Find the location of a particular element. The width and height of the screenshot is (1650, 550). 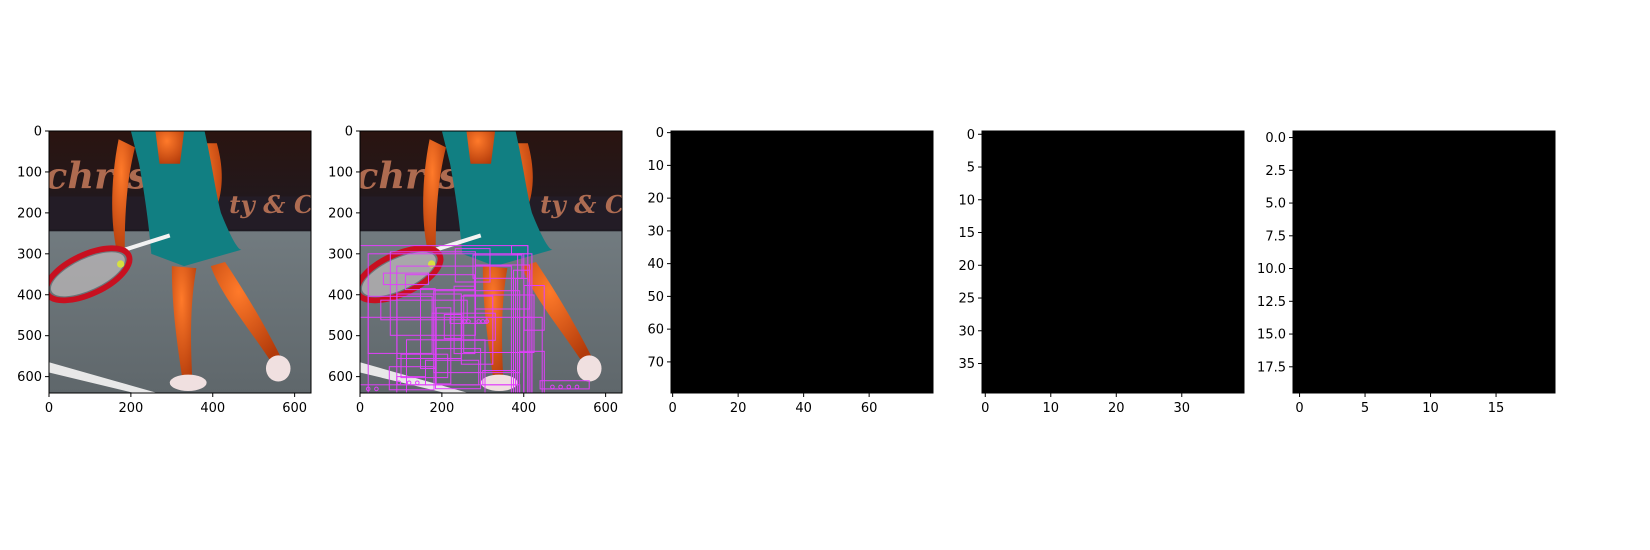

y-tick-label: 25 is located at coordinates (966, 299).